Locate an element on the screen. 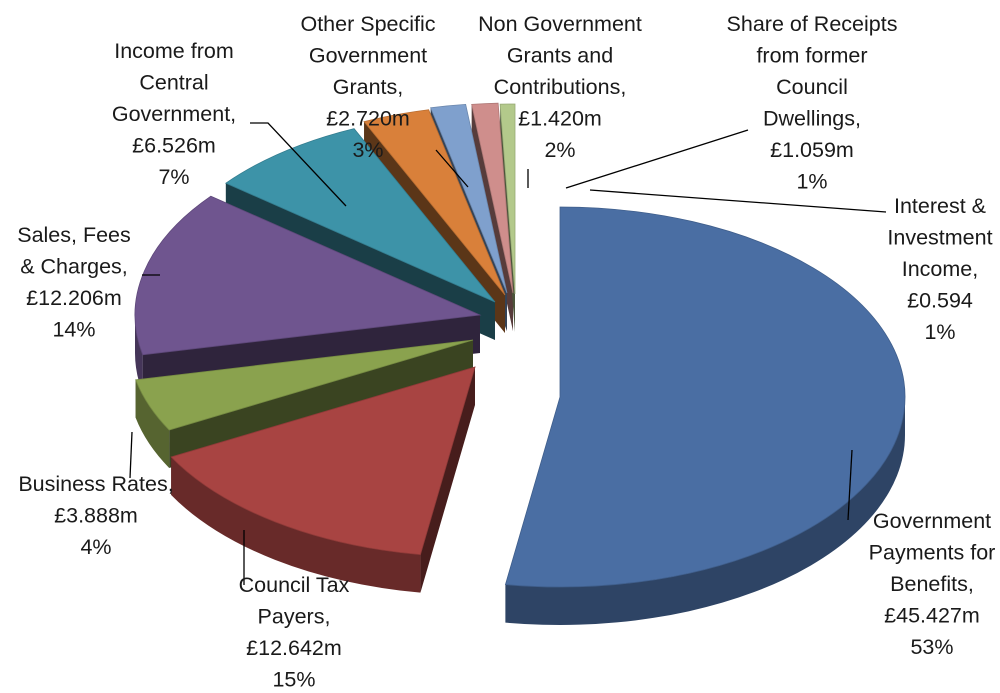 This screenshot has width=1000, height=693. interest-slice is located at coordinates (507, 199).